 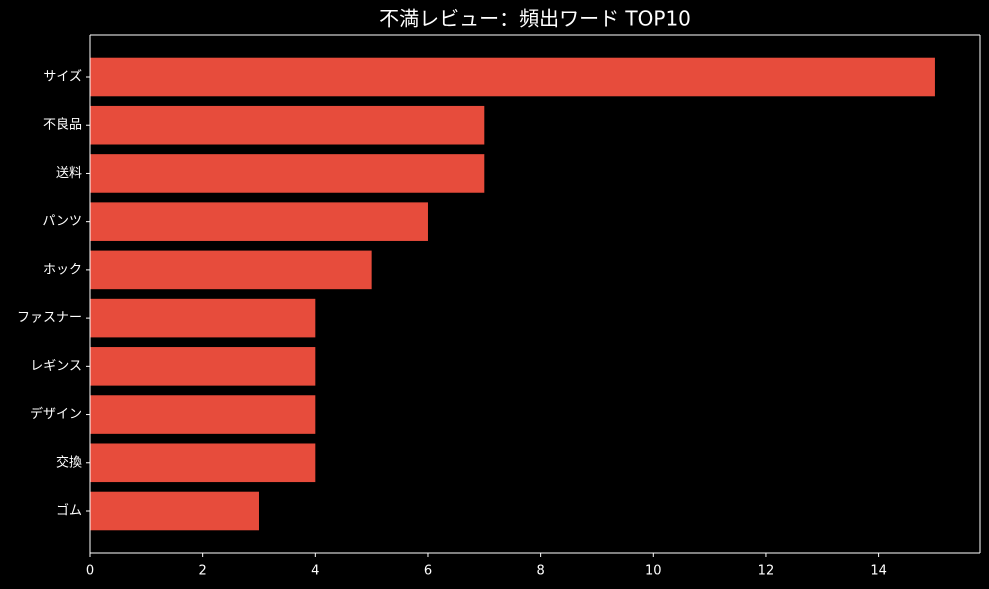 I want to click on x-tick-label: 10, so click(x=653, y=571).